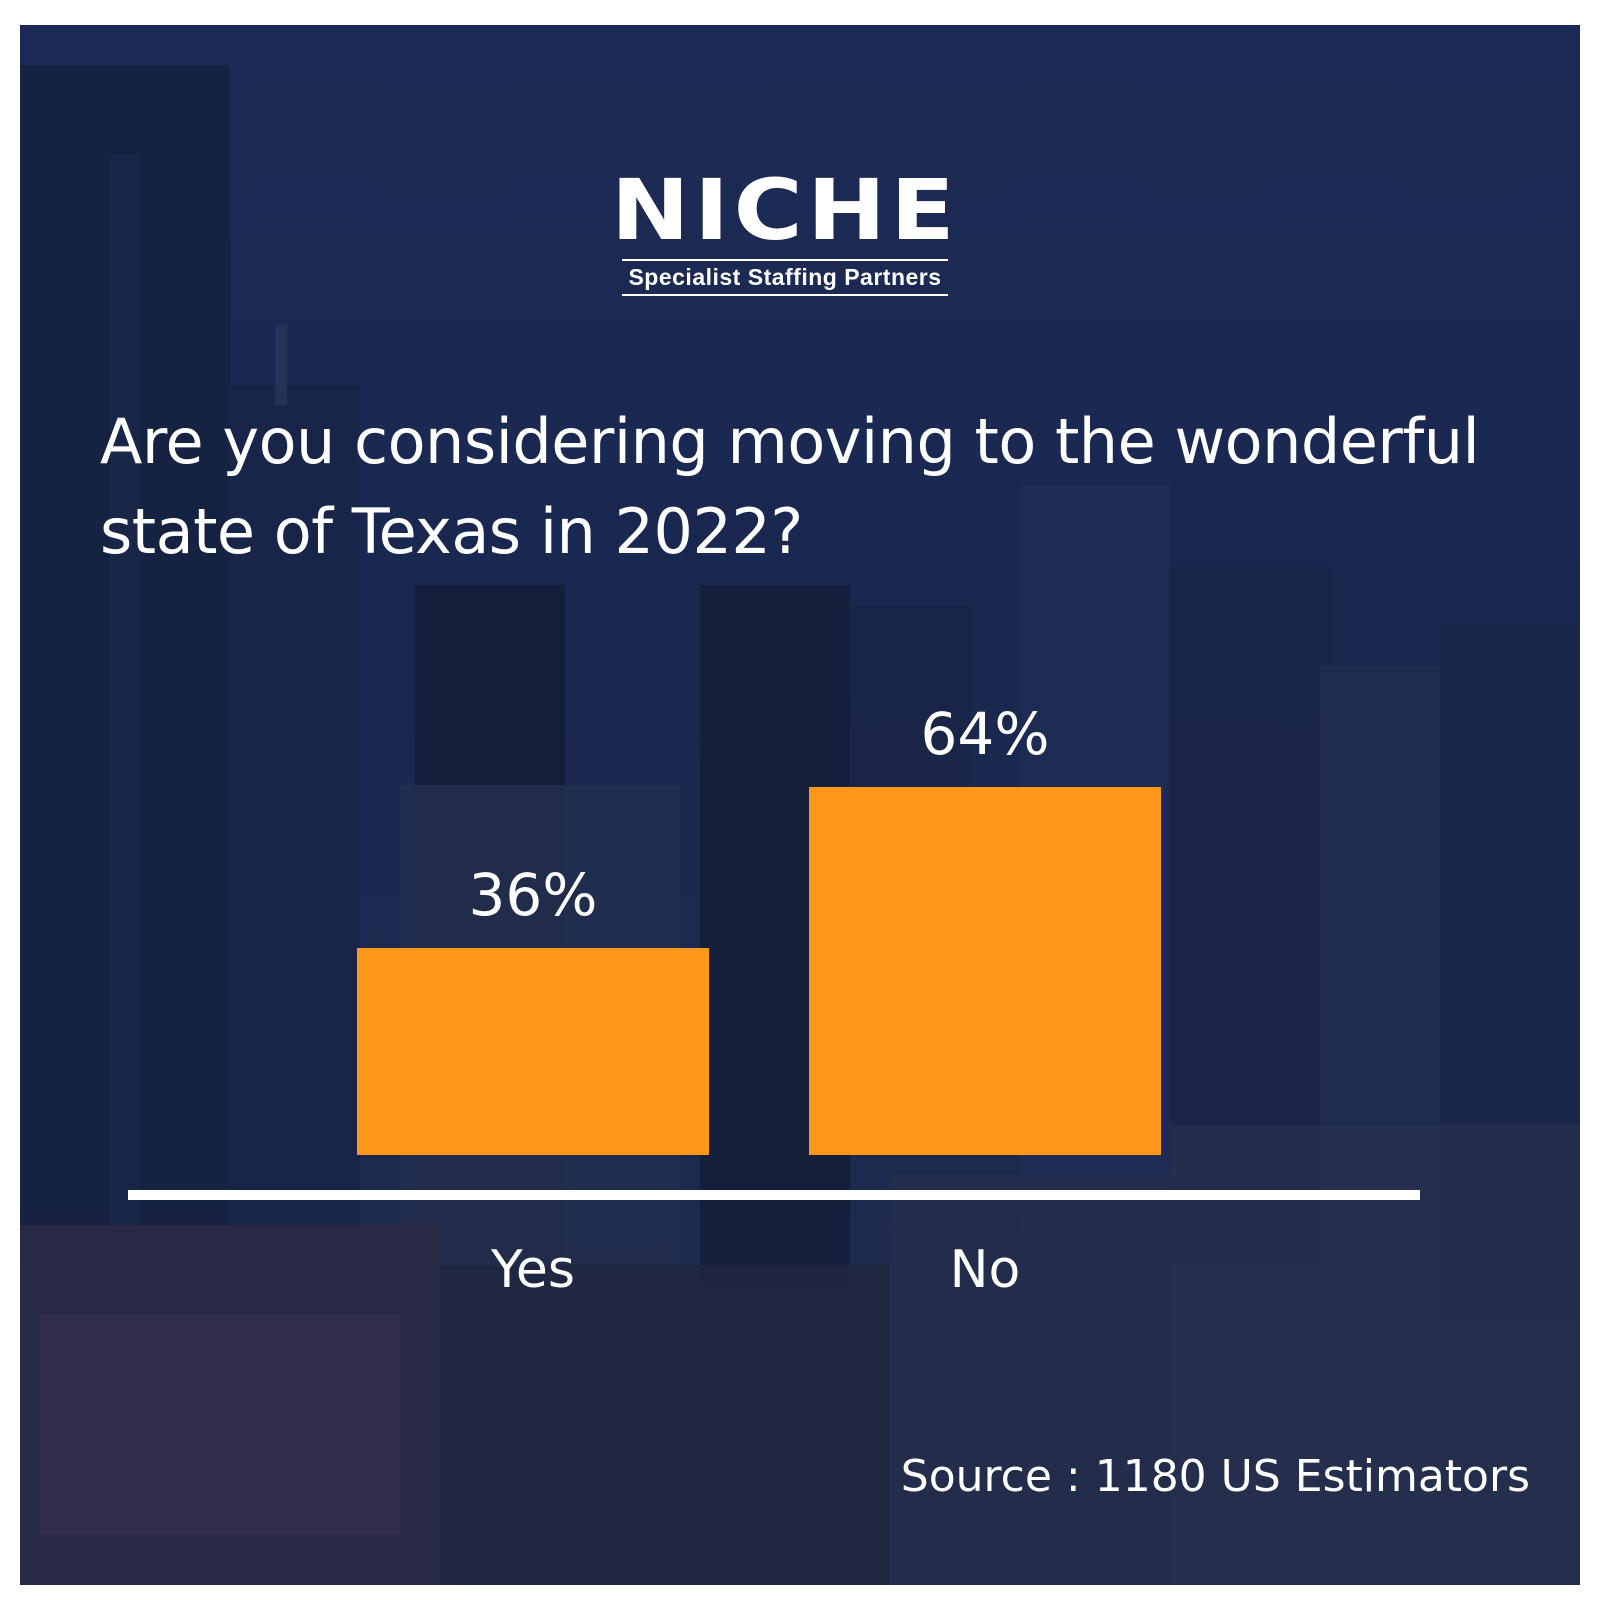 The image size is (1600, 1600). Describe the element at coordinates (533, 1051) in the screenshot. I see `bar-yes` at that location.